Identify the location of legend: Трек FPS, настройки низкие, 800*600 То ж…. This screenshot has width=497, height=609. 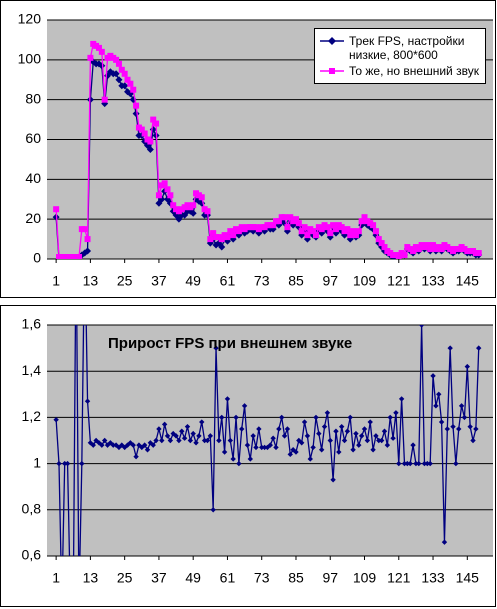
(400, 56).